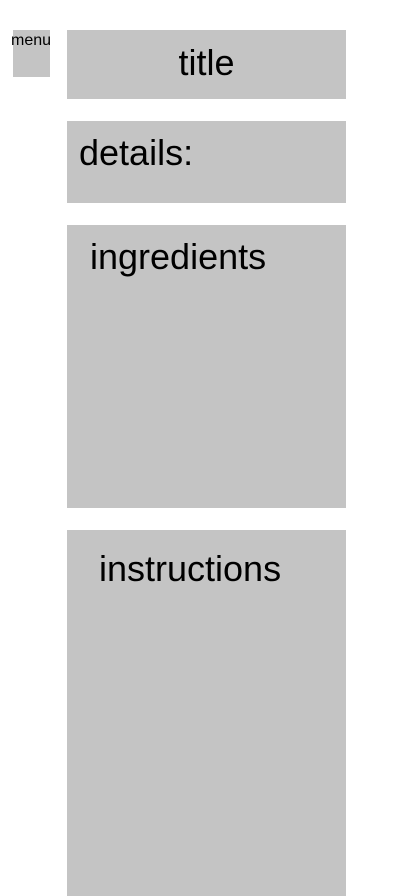 This screenshot has height=896, width=414. I want to click on details-section: details:, so click(206, 162).